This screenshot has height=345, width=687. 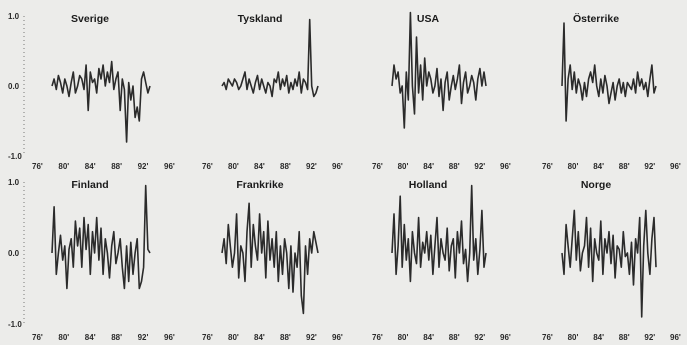 What do you see at coordinates (428, 19) in the screenshot?
I see `panel-title: USA` at bounding box center [428, 19].